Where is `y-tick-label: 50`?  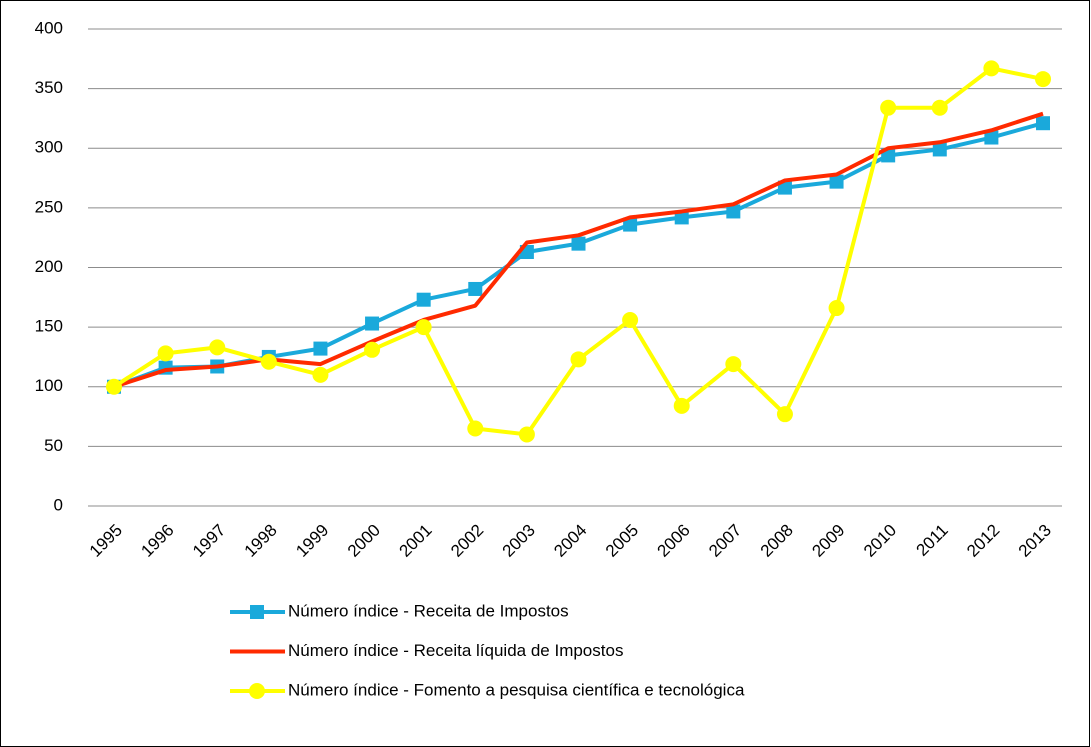
y-tick-label: 50 is located at coordinates (53, 445).